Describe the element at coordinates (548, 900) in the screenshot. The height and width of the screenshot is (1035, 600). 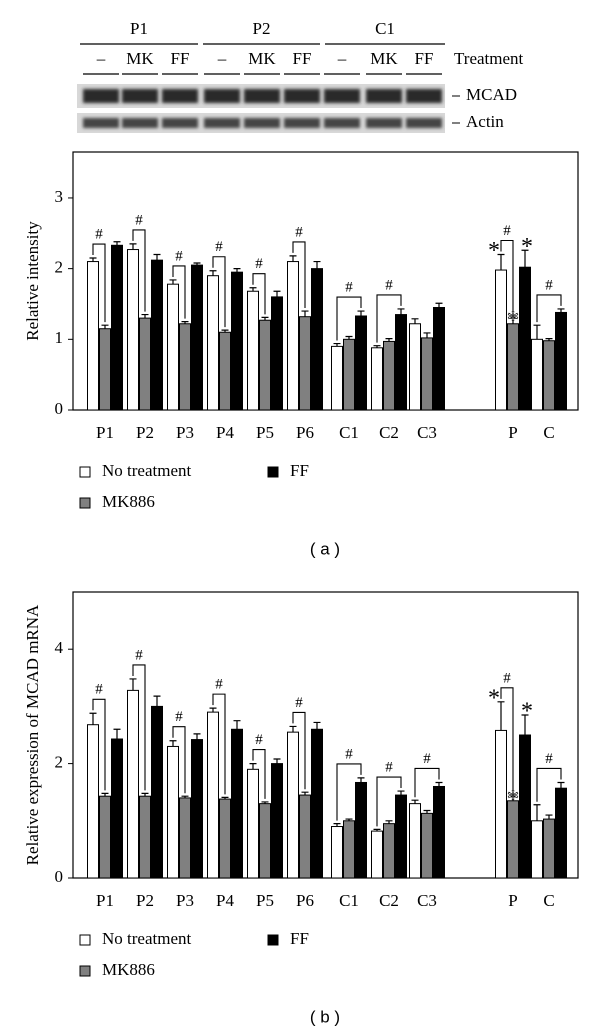
I see `x-tick-label: C` at that location.